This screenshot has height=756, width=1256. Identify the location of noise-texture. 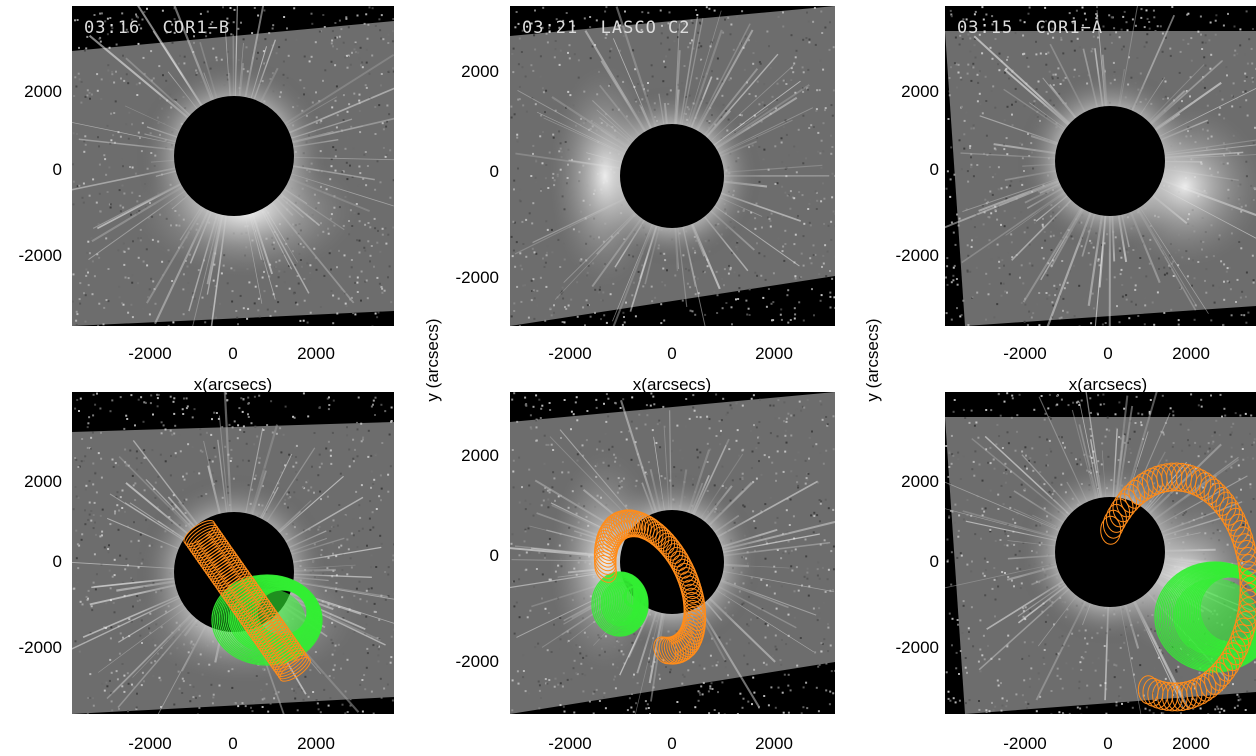
(233, 553).